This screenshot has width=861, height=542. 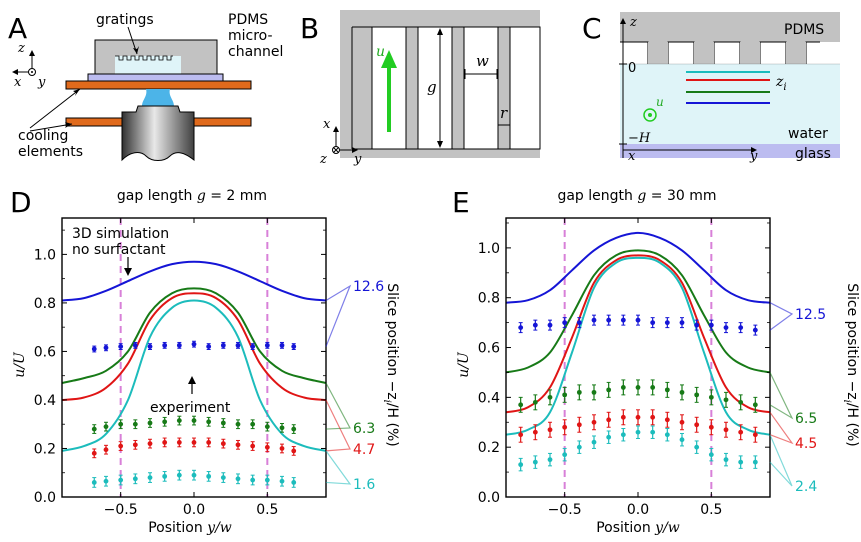 I want to click on svg-text: u, so click(x=660, y=102).